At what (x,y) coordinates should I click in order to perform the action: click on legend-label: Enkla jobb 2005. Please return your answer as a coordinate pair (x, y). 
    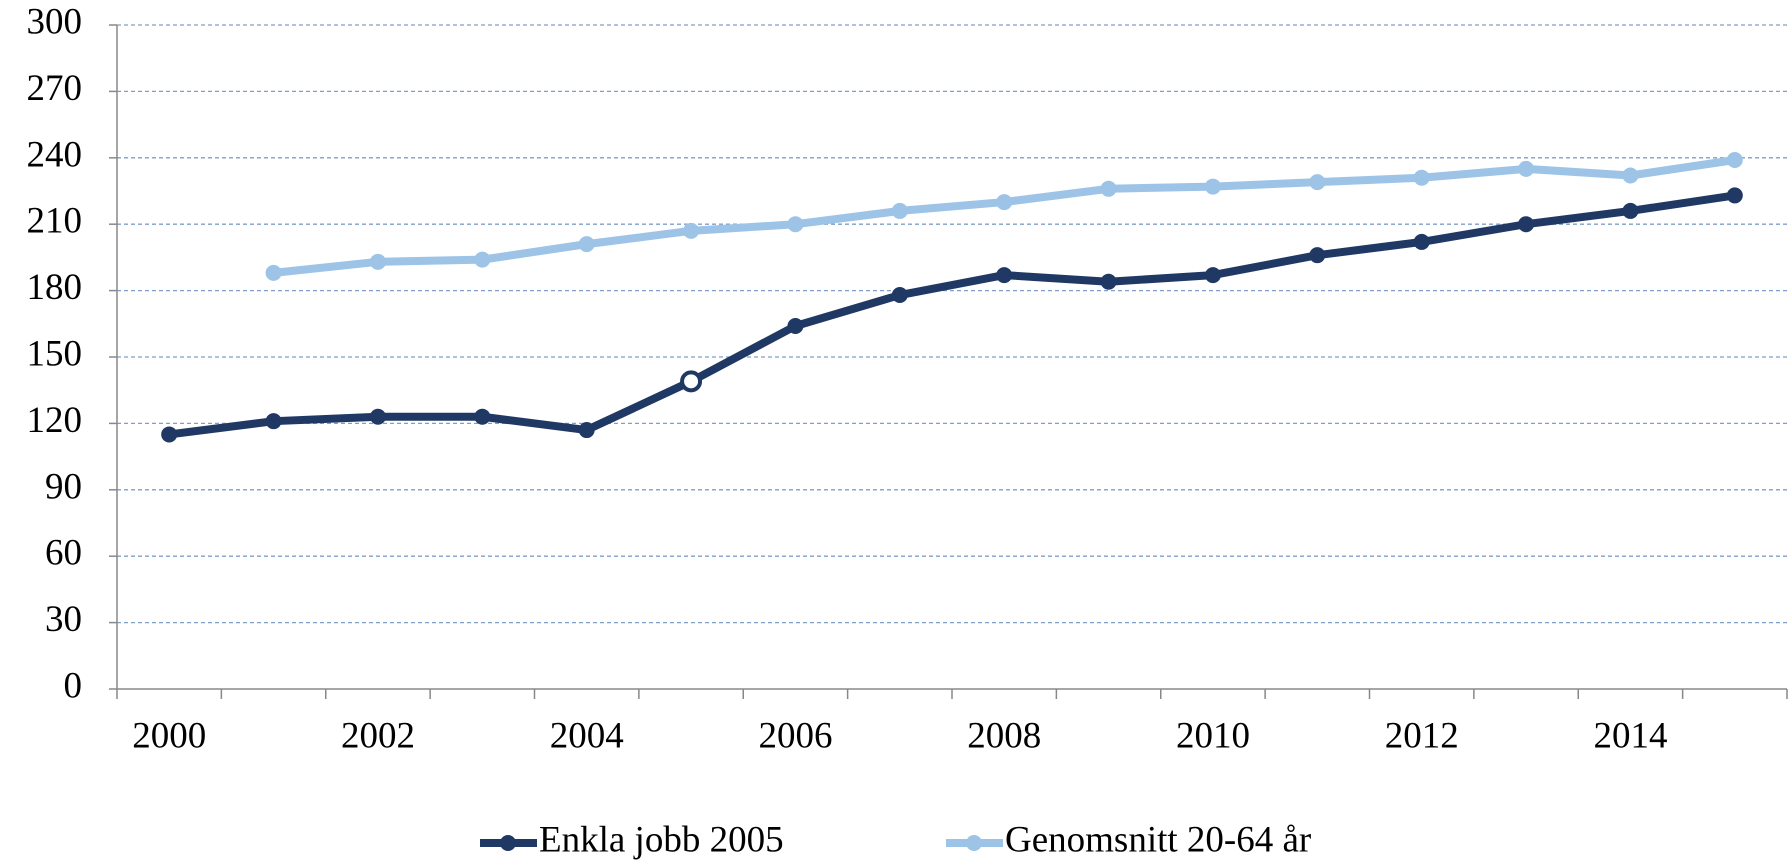
    Looking at the image, I should click on (661, 839).